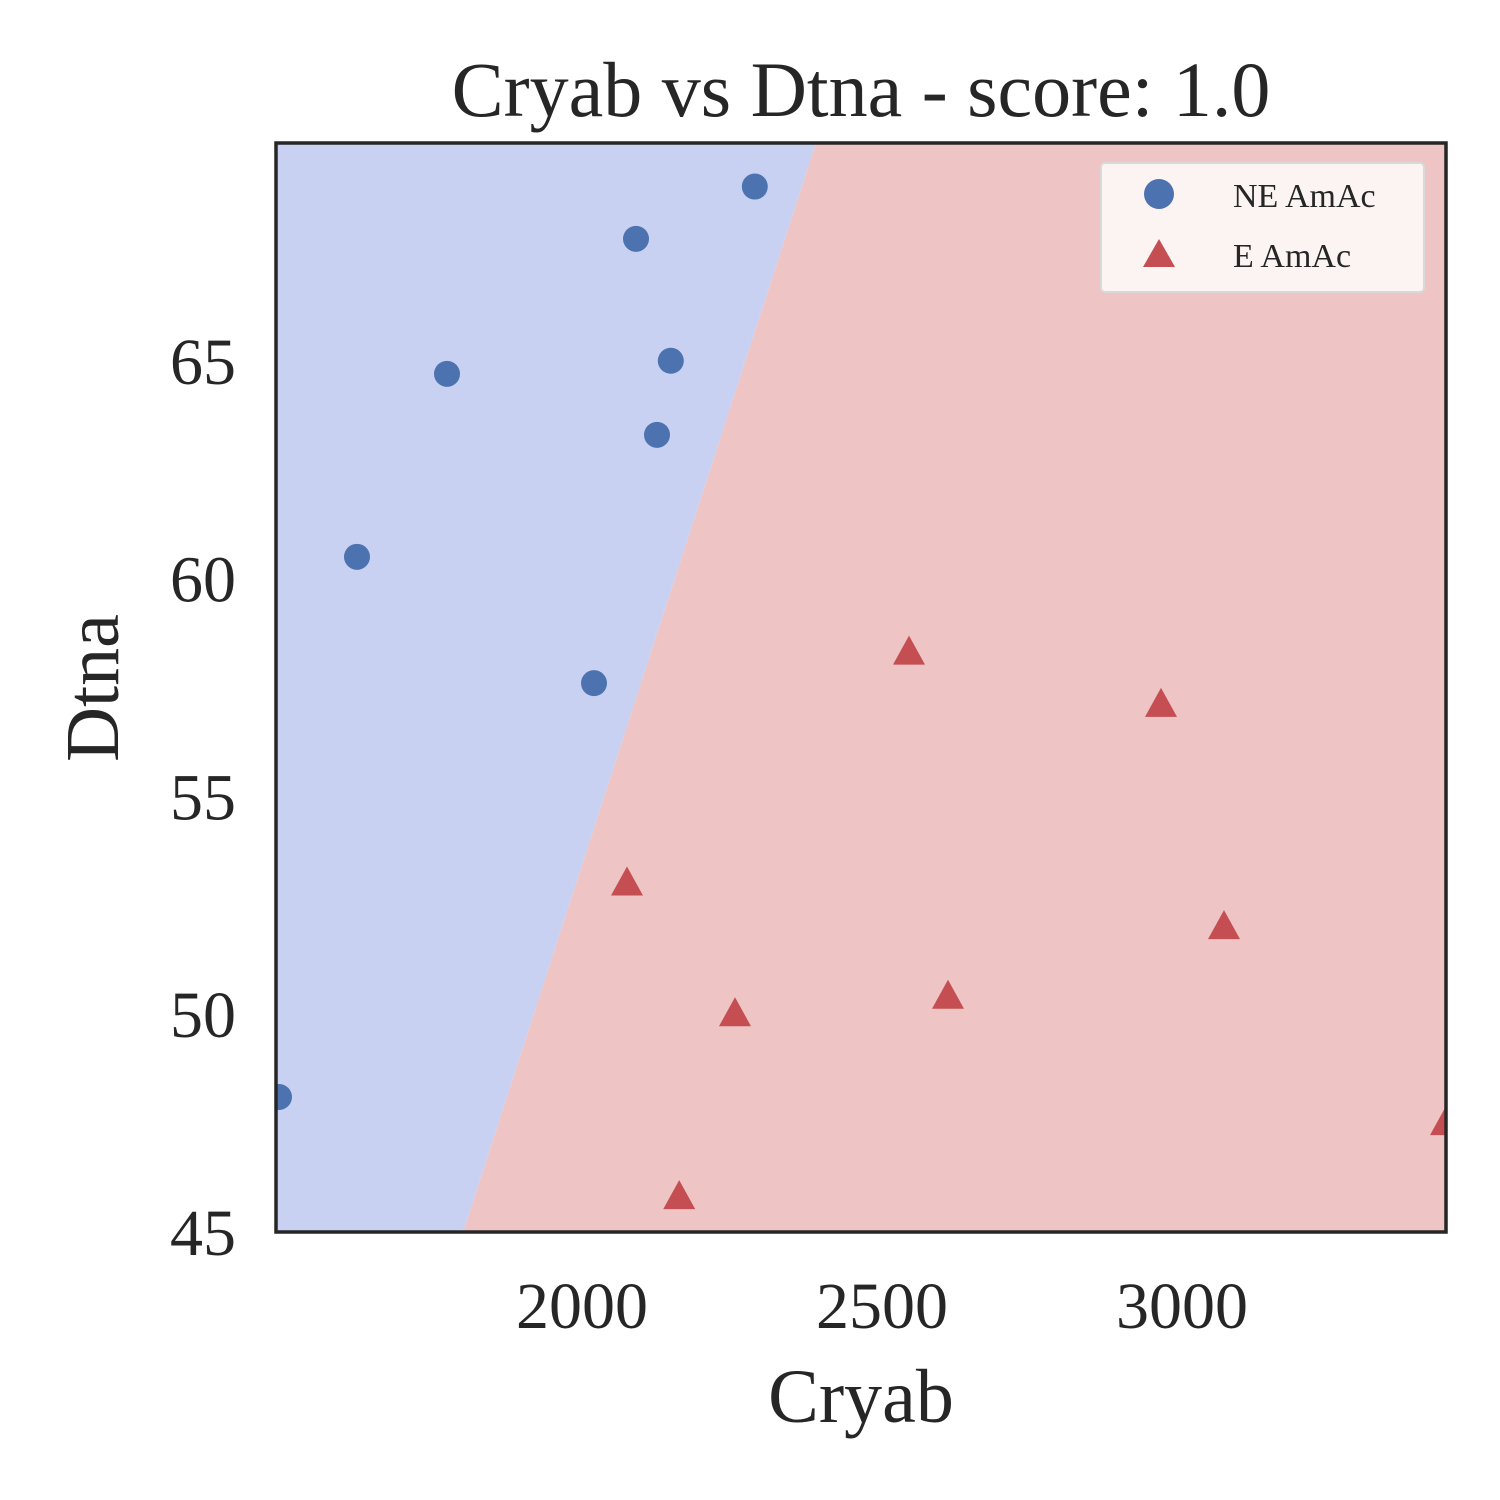  I want to click on y-tick-label-60: 60, so click(203, 580).